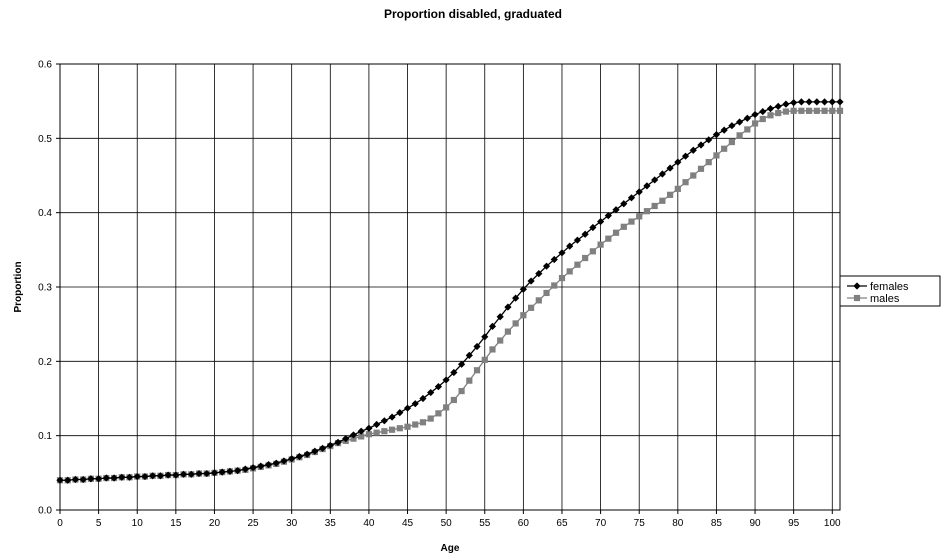  I want to click on y-tick-label: 0.5, so click(45, 139).